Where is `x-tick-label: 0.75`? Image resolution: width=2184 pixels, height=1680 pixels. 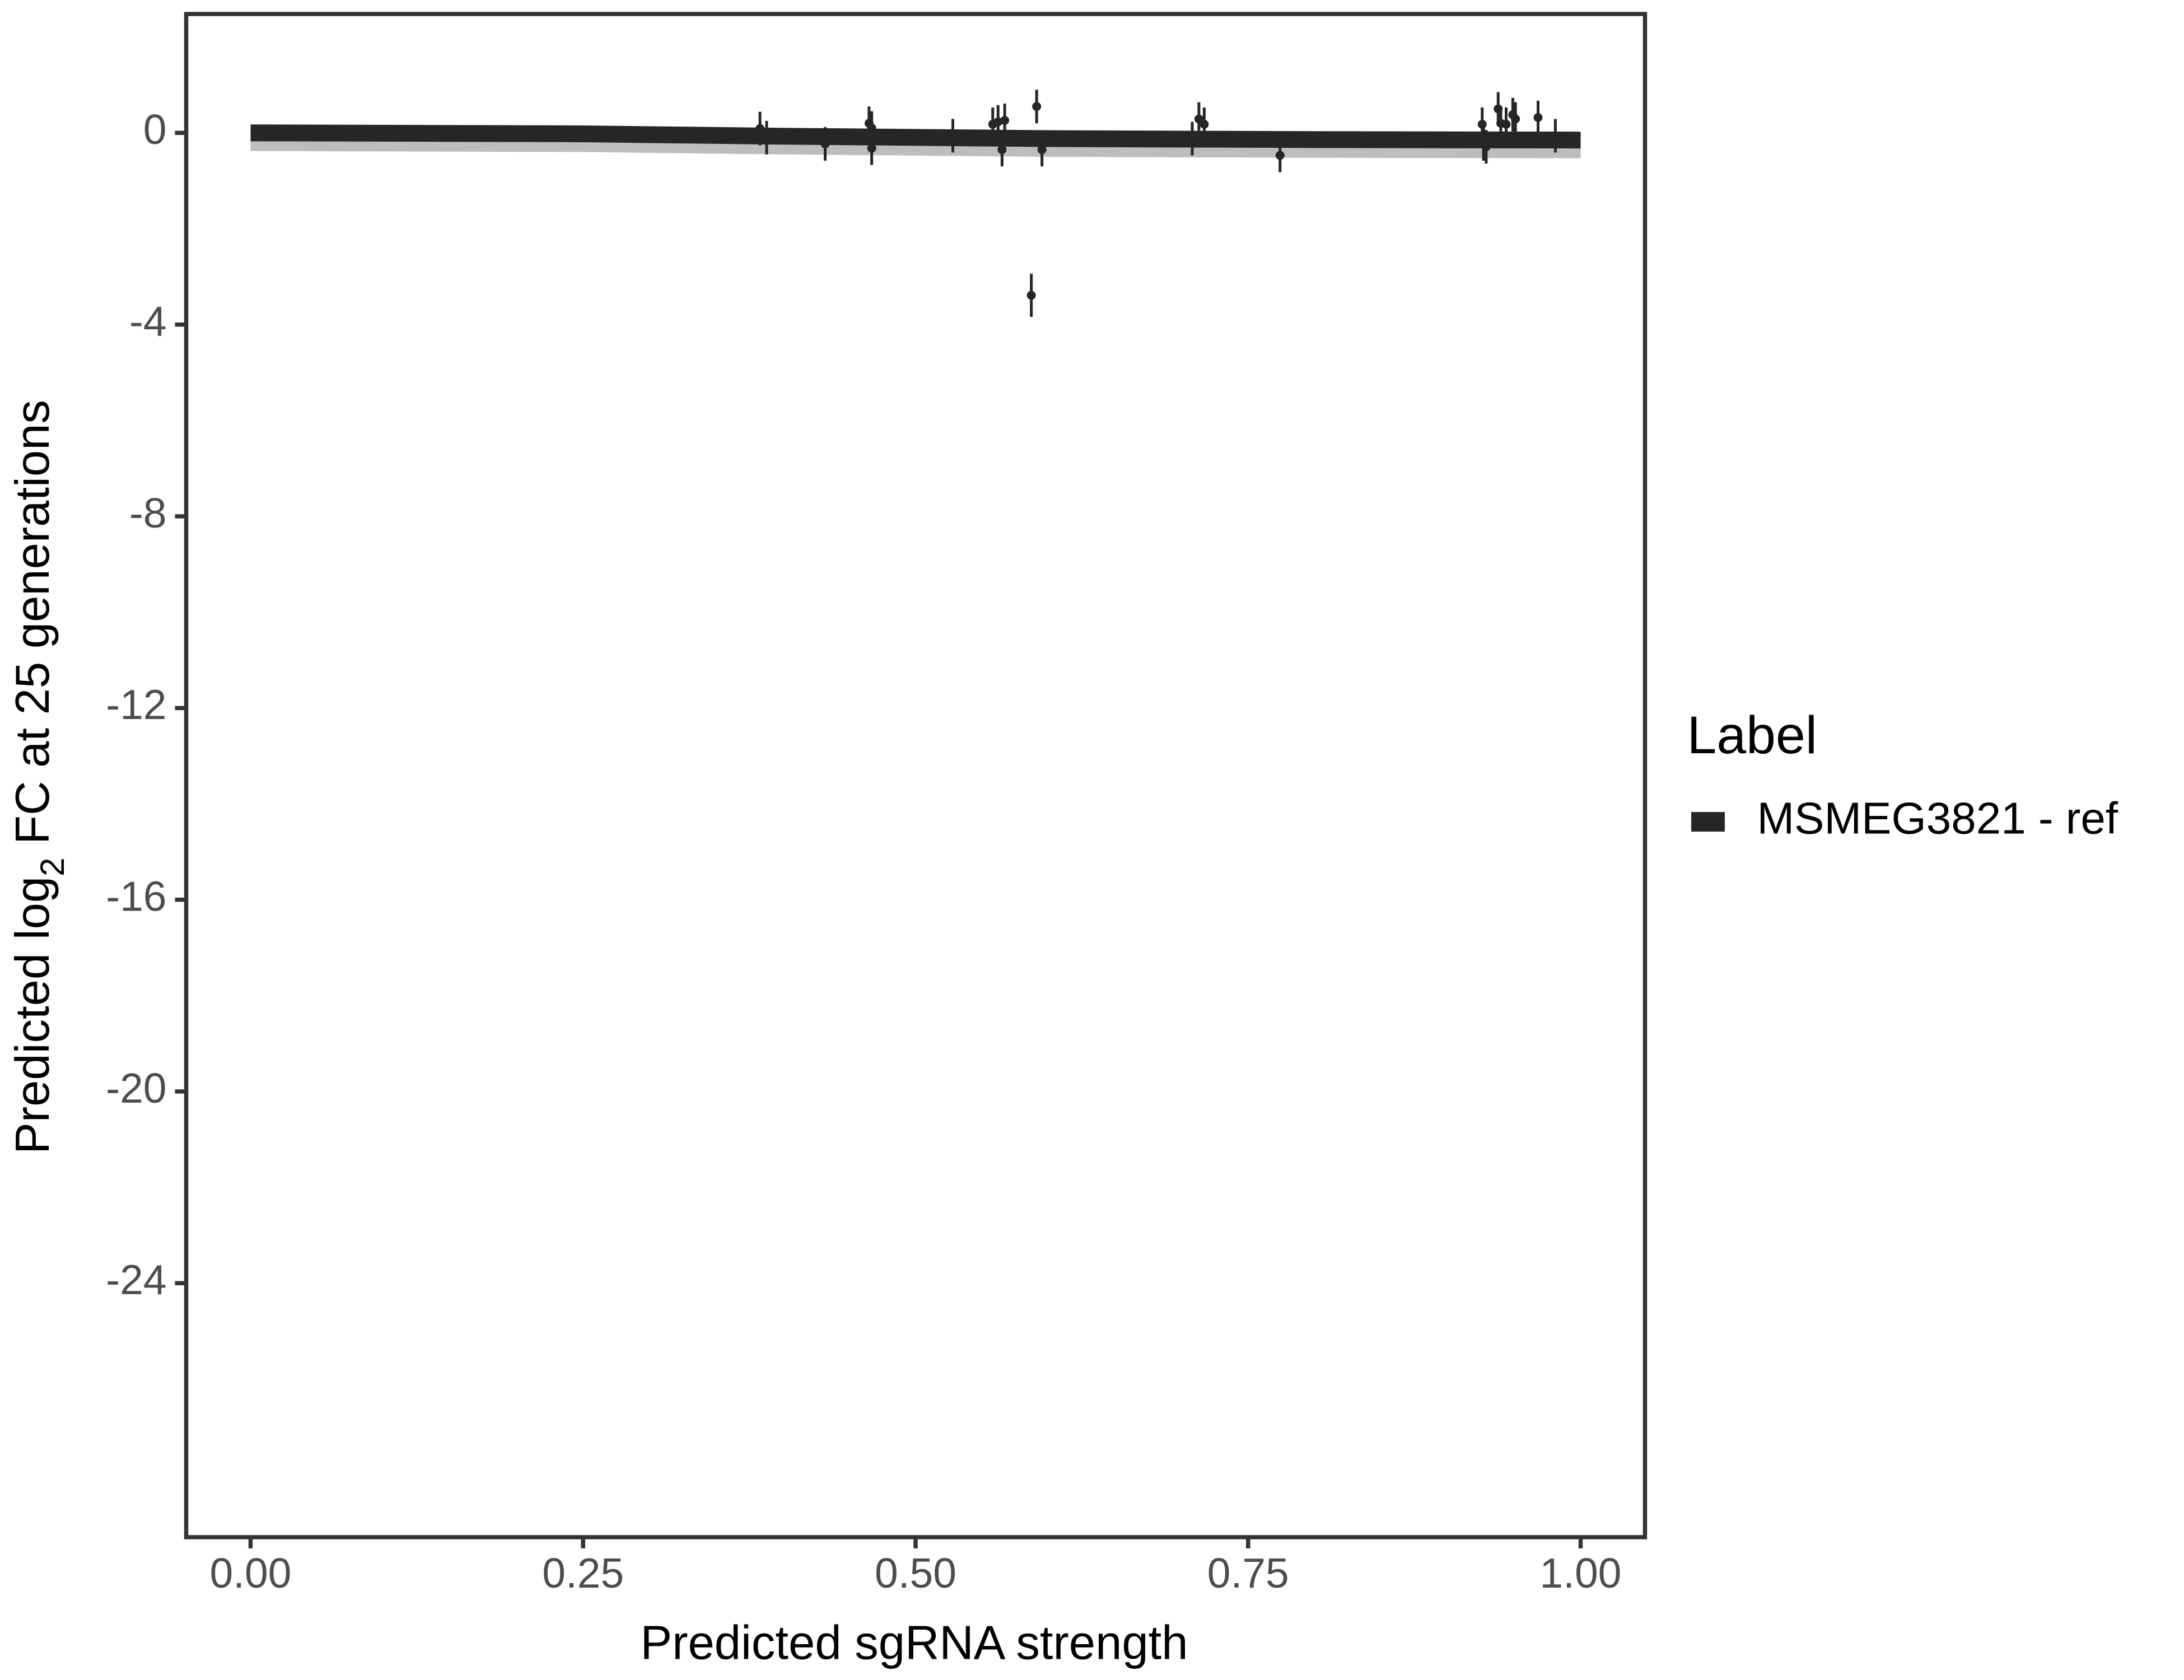 x-tick-label: 0.75 is located at coordinates (1248, 1574).